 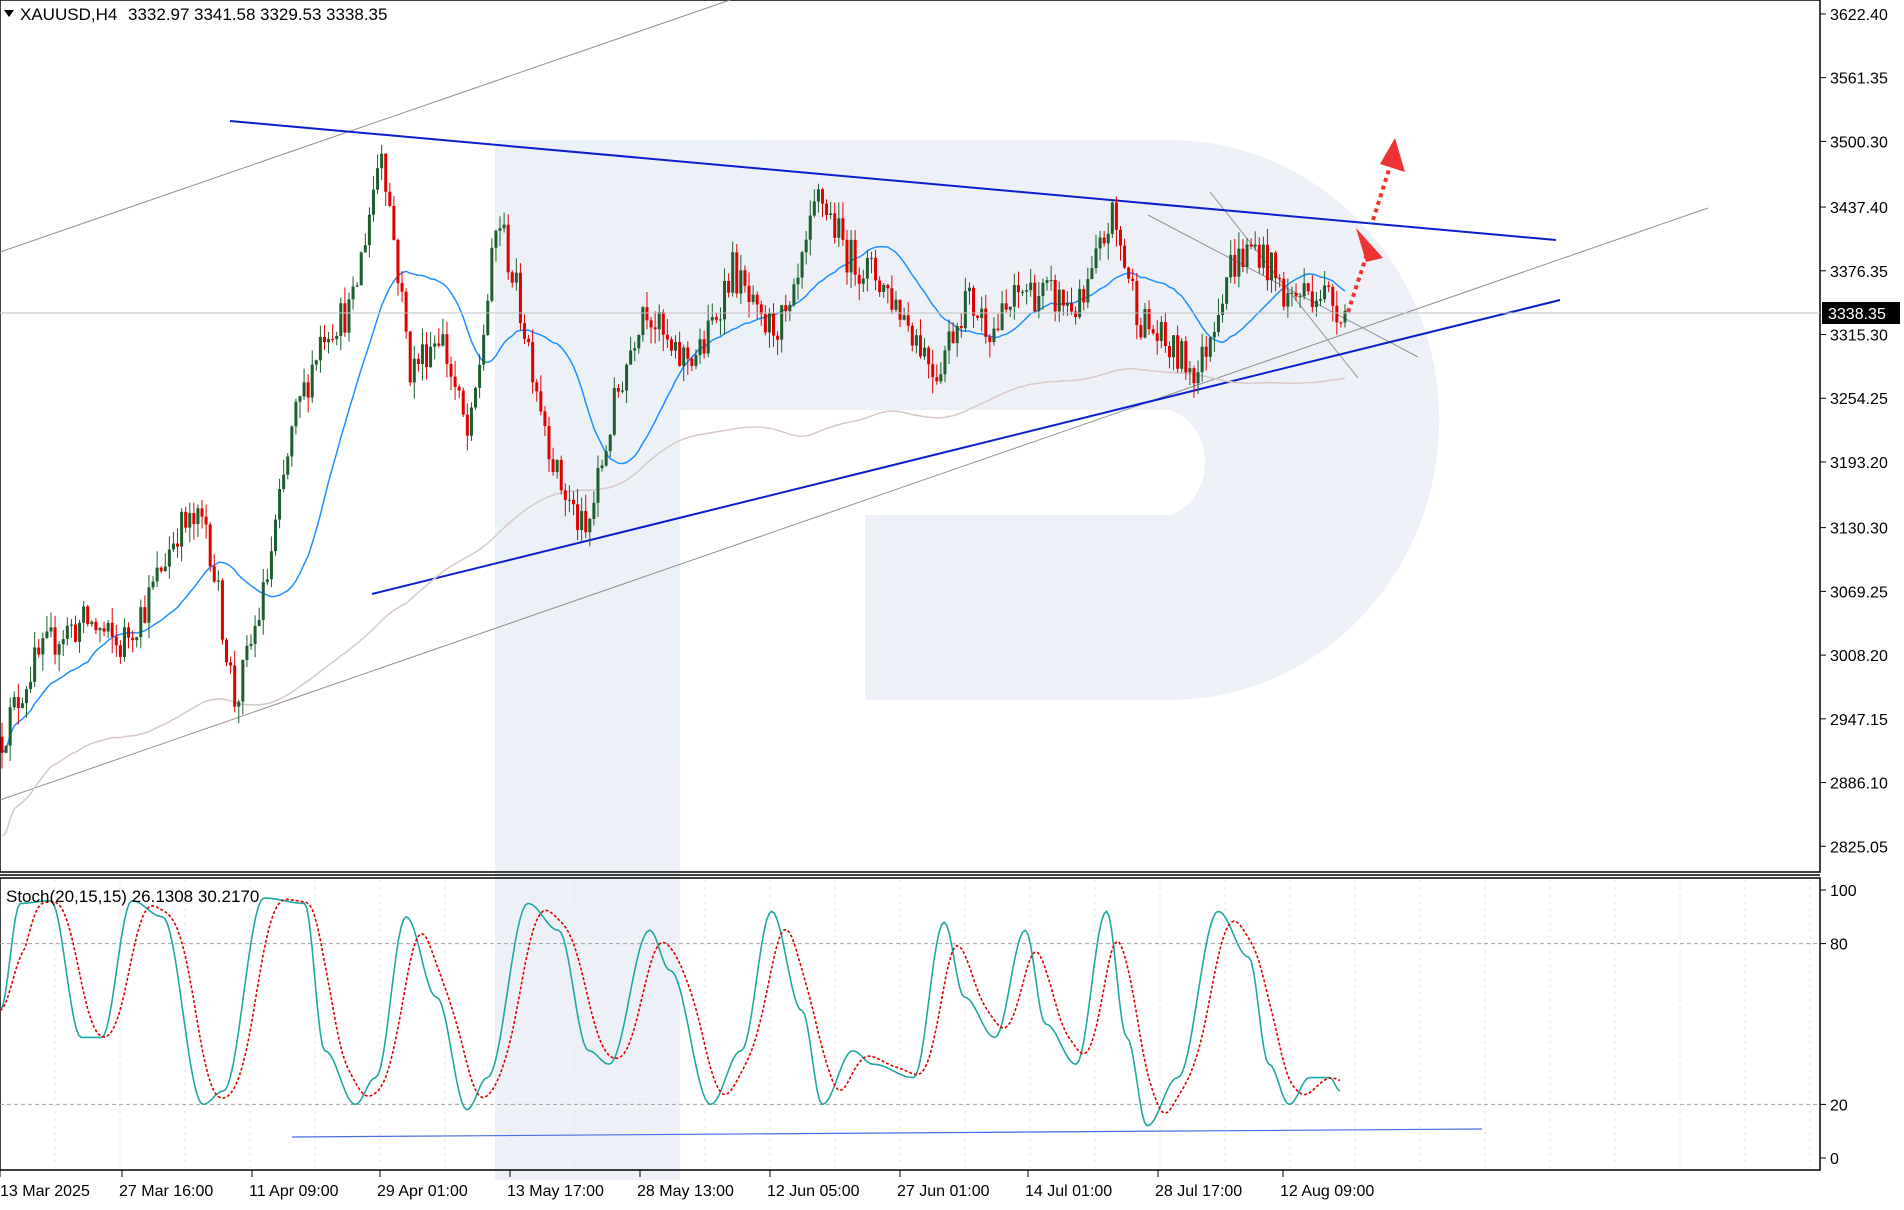 What do you see at coordinates (1859, 847) in the screenshot?
I see `price-tick-label: 2825.05` at bounding box center [1859, 847].